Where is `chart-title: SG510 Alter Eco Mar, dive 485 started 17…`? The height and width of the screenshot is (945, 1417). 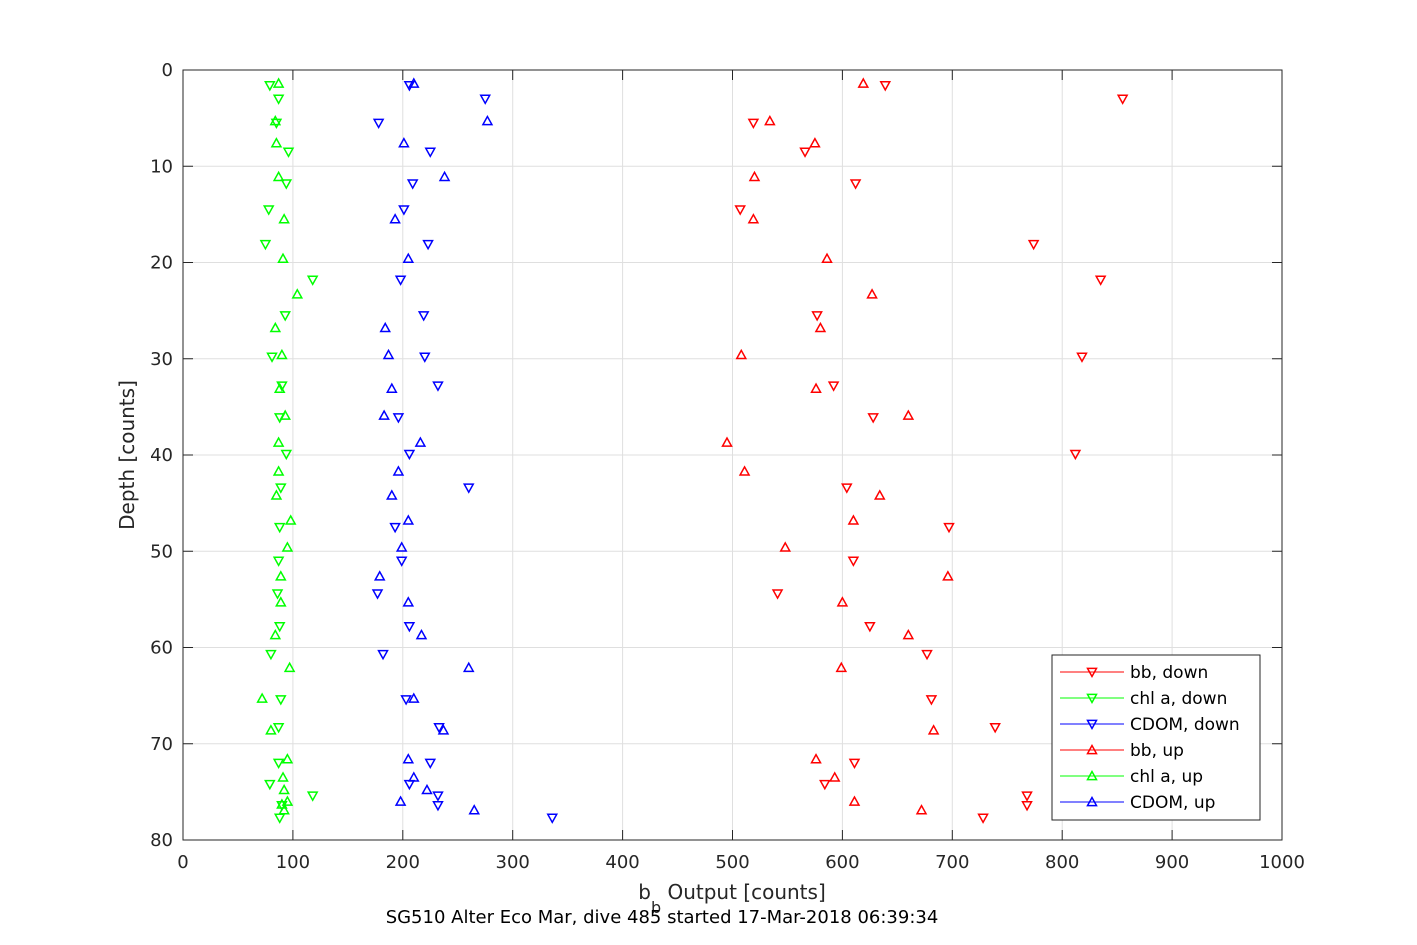 chart-title: SG510 Alter Eco Mar, dive 485 started 17… is located at coordinates (662, 917).